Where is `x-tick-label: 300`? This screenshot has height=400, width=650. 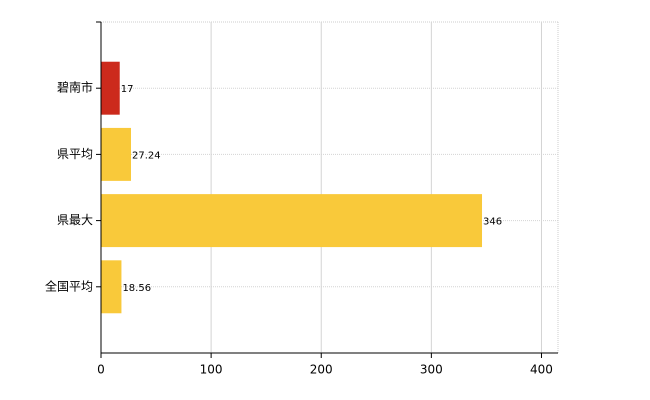 x-tick-label: 300 is located at coordinates (431, 370).